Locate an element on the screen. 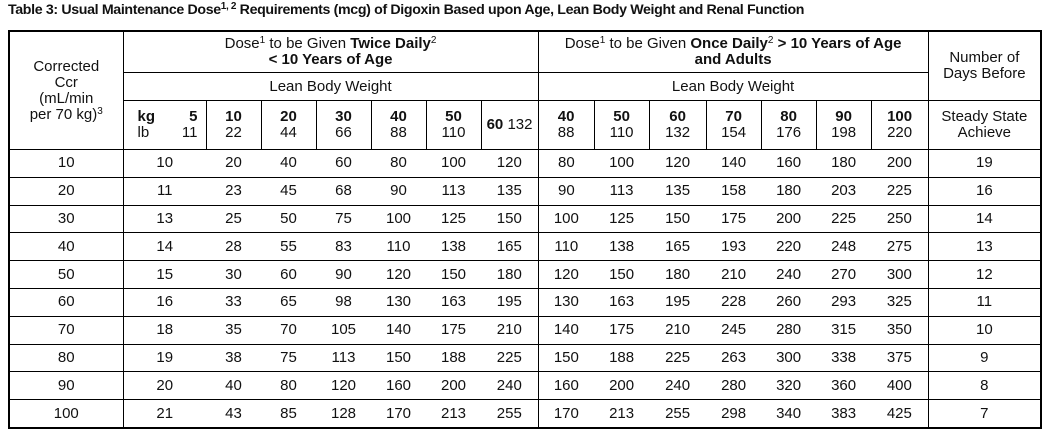 This screenshot has height=432, width=1048. kg-value: 50 is located at coordinates (453, 116).